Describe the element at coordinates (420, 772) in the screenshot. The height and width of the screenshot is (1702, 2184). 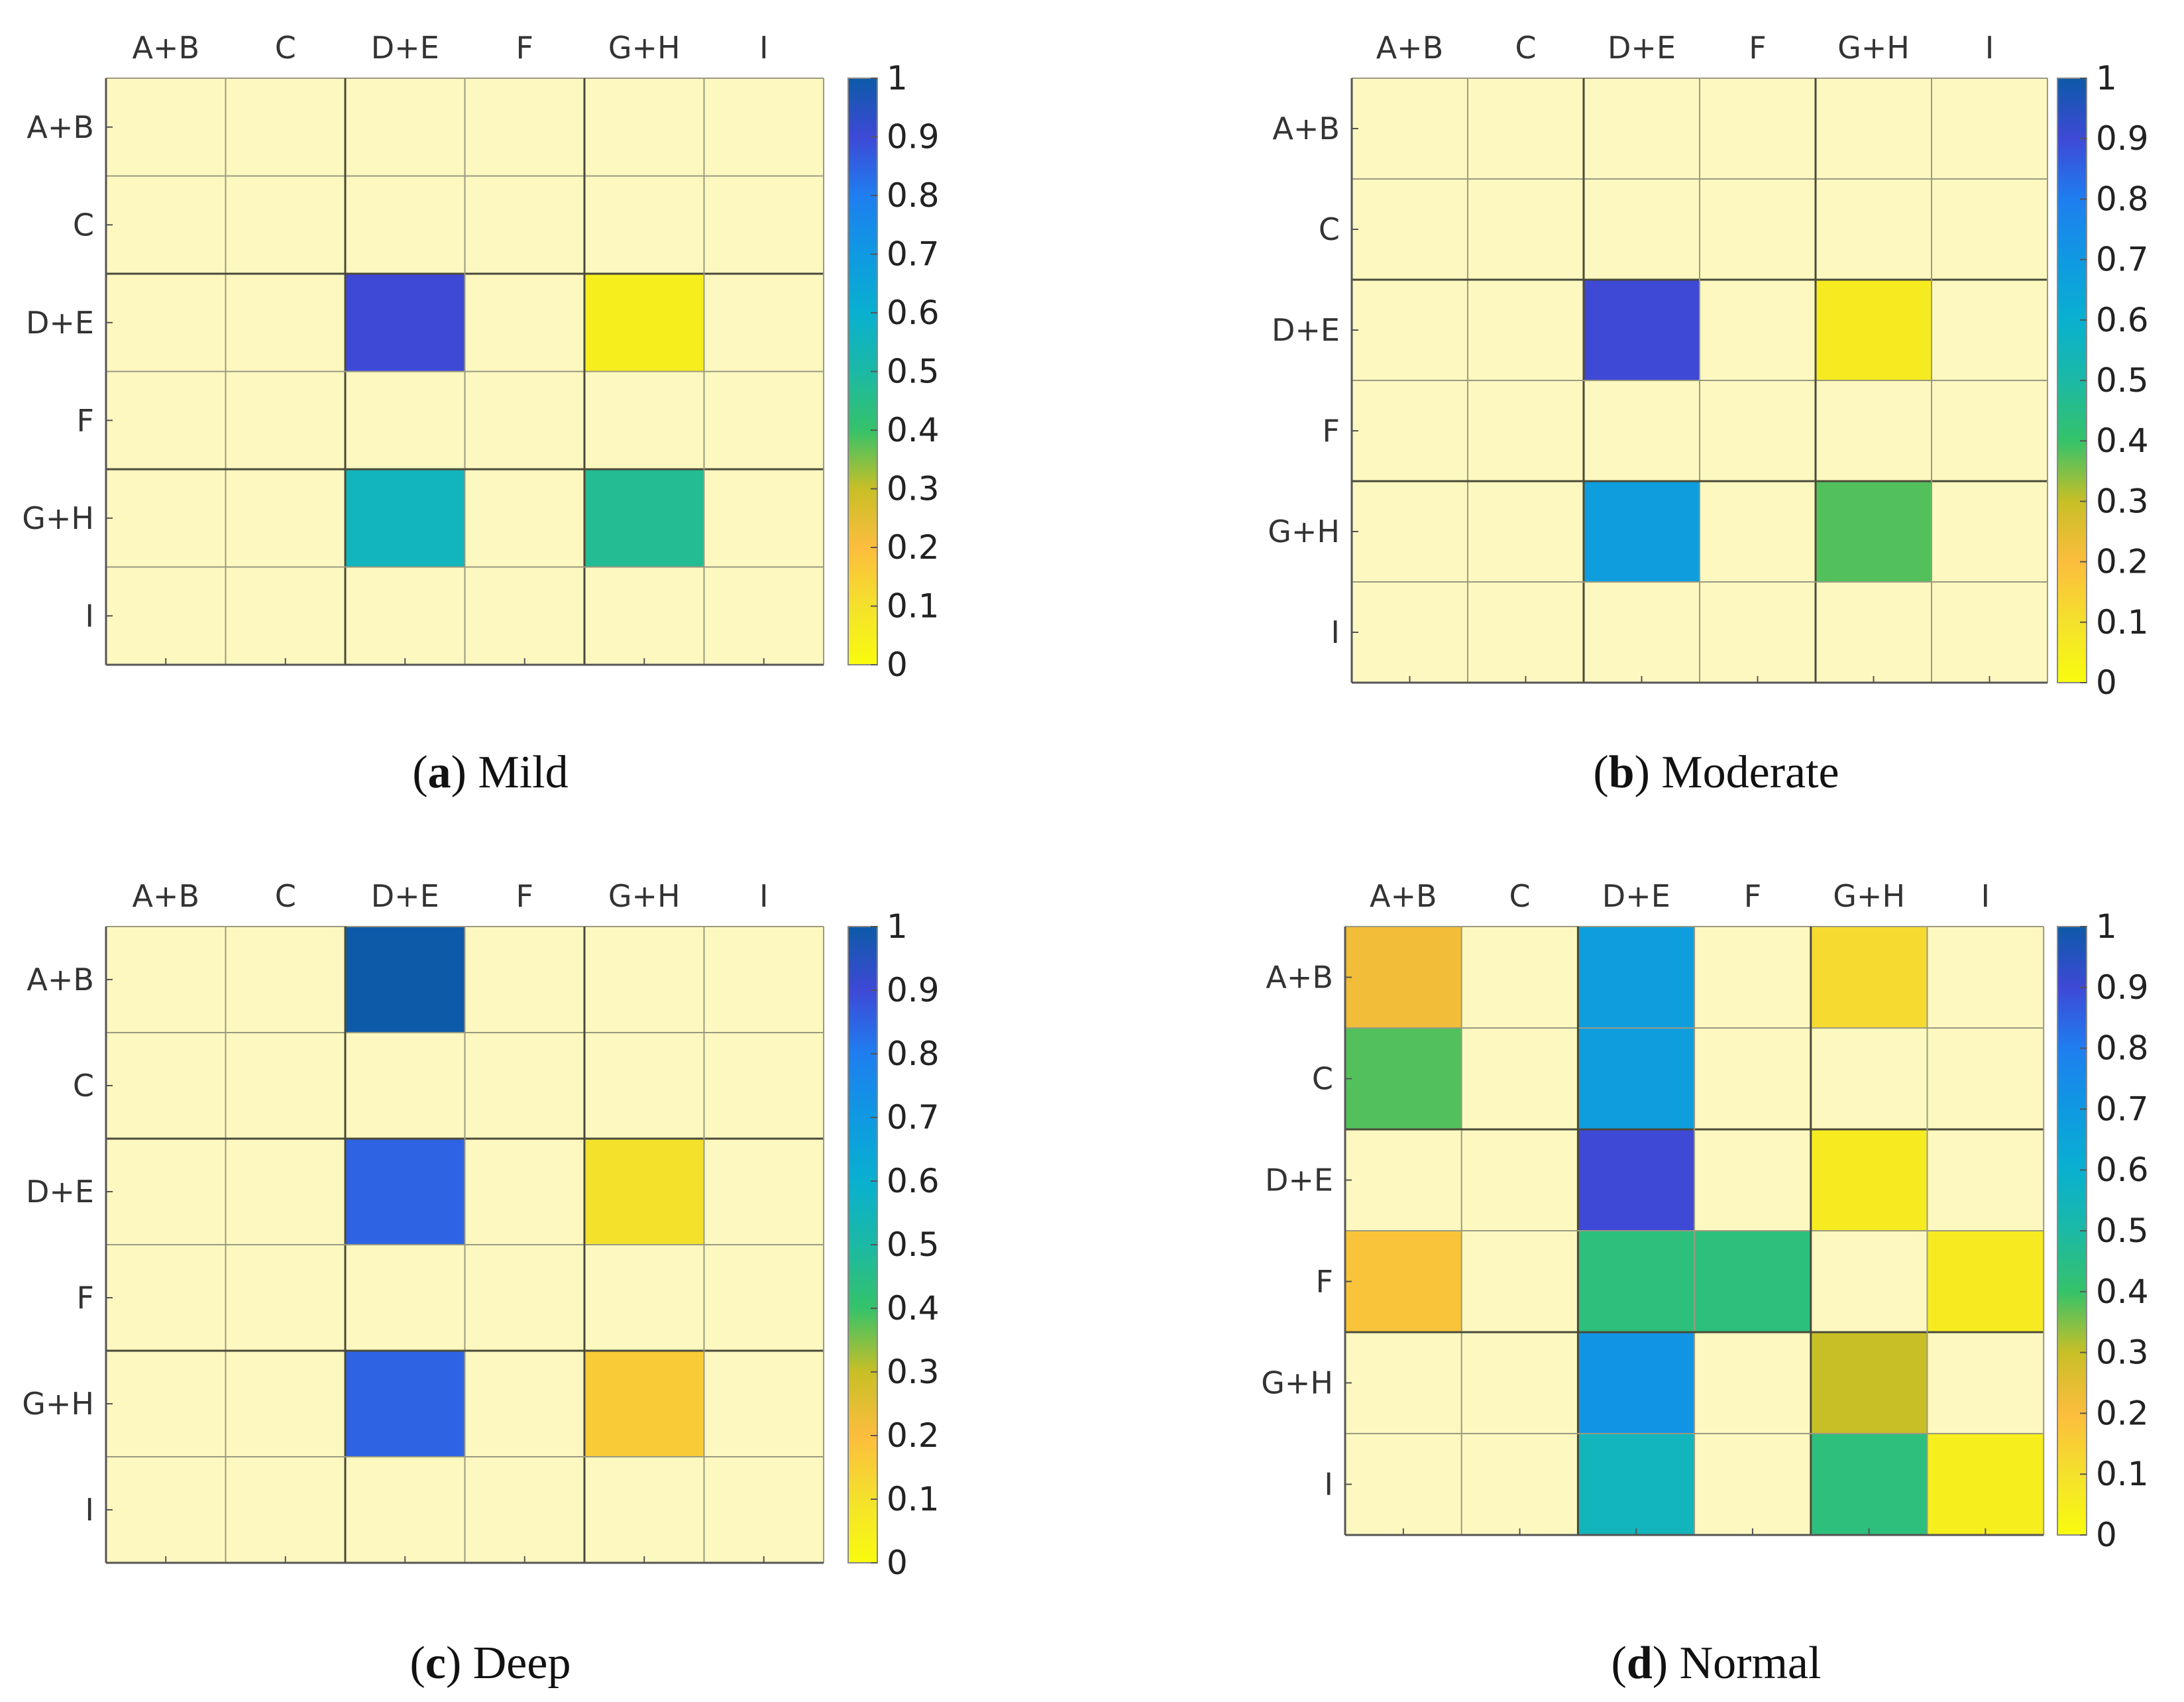
I see `caption-paren-open: (` at that location.